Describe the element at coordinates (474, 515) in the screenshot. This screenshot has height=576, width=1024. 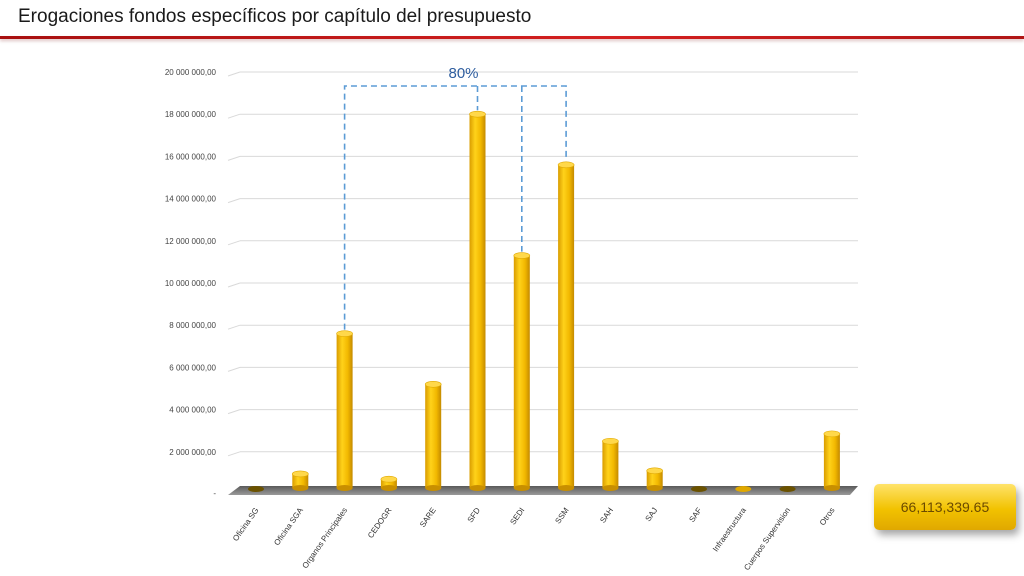
I see `x-tick-label: SFD` at that location.